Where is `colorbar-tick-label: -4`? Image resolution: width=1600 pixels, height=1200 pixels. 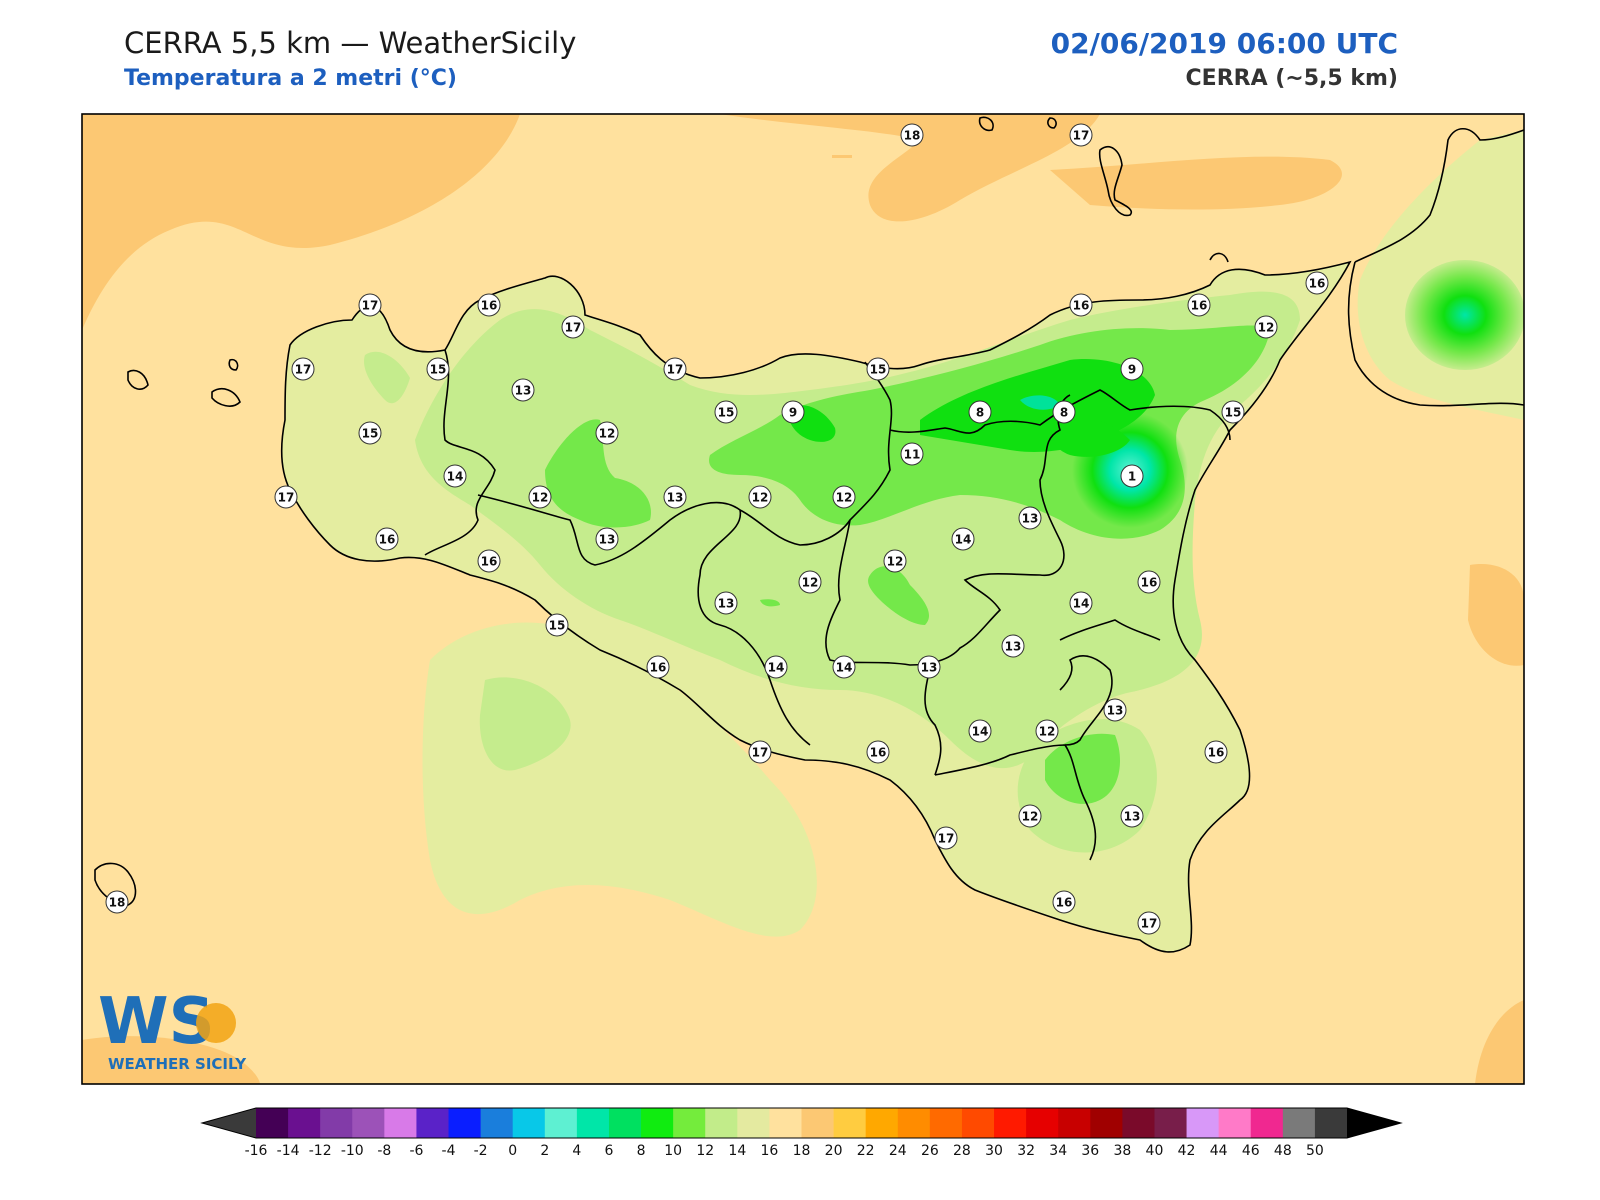
colorbar-tick-label: -4 is located at coordinates (449, 1151).